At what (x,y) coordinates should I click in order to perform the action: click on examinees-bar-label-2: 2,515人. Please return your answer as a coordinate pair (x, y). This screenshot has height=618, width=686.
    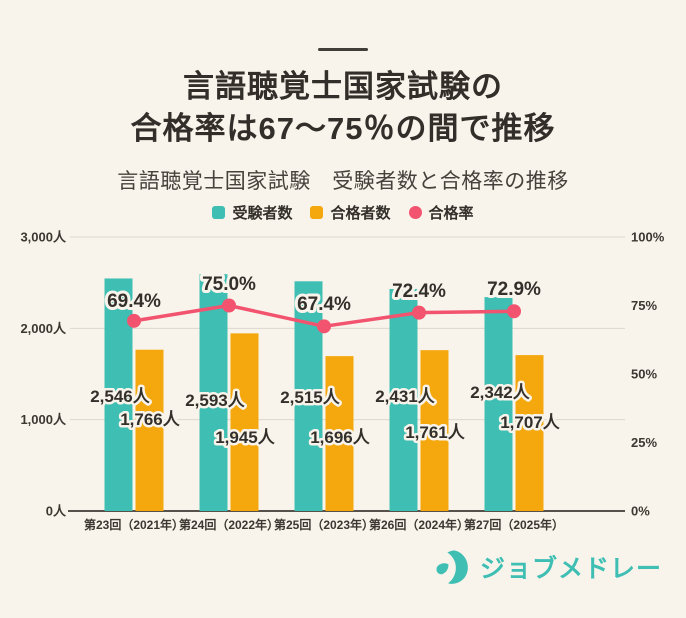
    Looking at the image, I should click on (310, 397).